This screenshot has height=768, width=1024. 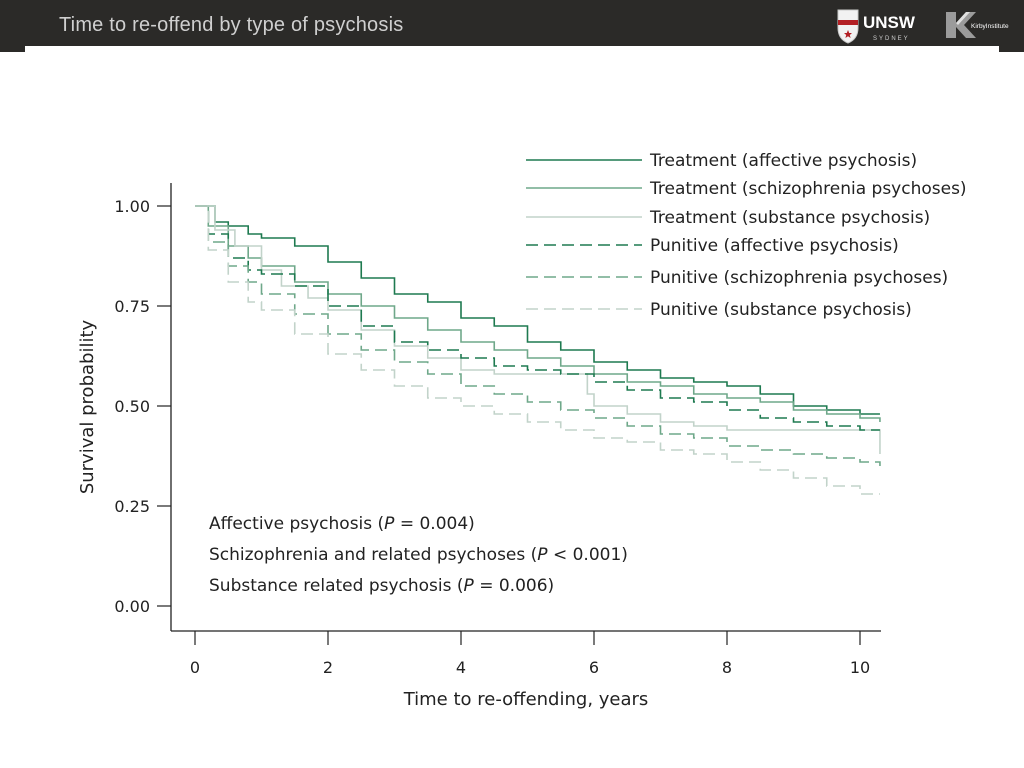 What do you see at coordinates (530, 654) in the screenshot?
I see `x-ticks: 0 2 4 6 8 10` at bounding box center [530, 654].